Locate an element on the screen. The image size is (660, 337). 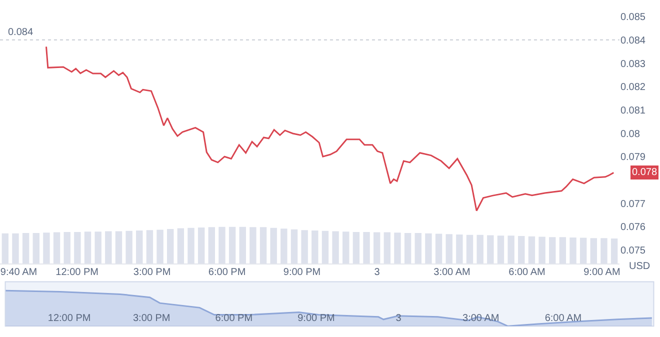
ref-line-label: 0.084 is located at coordinates (21, 32).